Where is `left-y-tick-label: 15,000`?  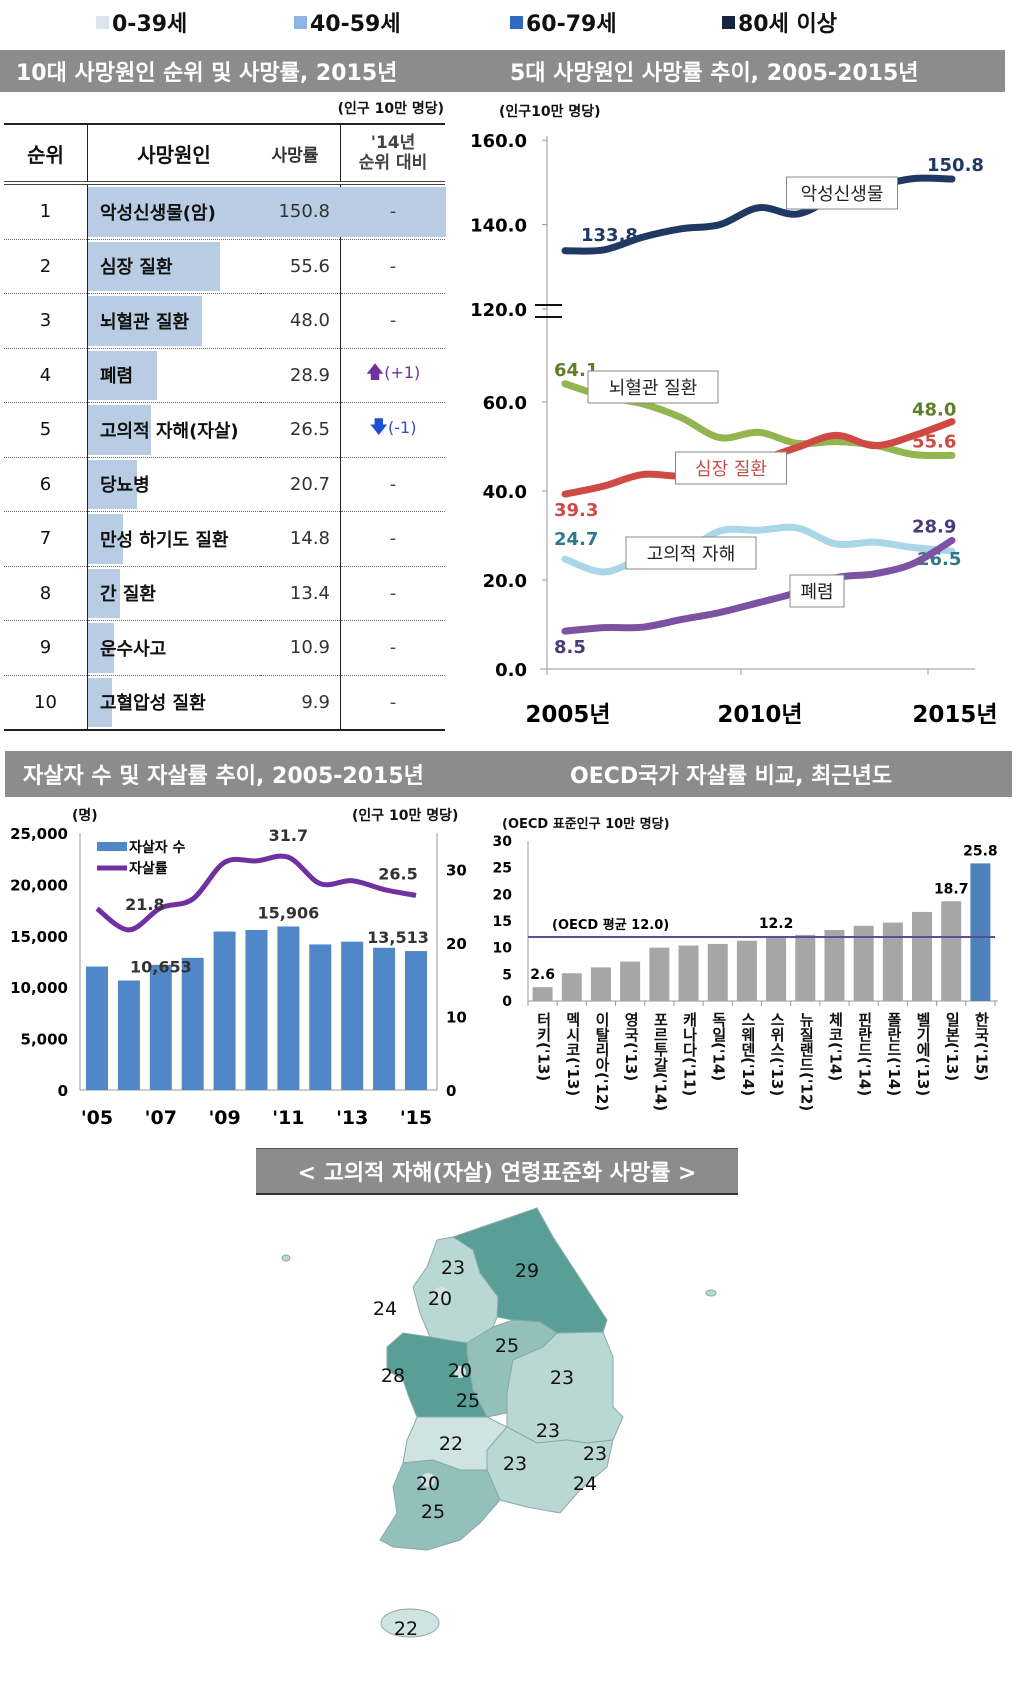
left-y-tick-label: 15,000 is located at coordinates (39, 937).